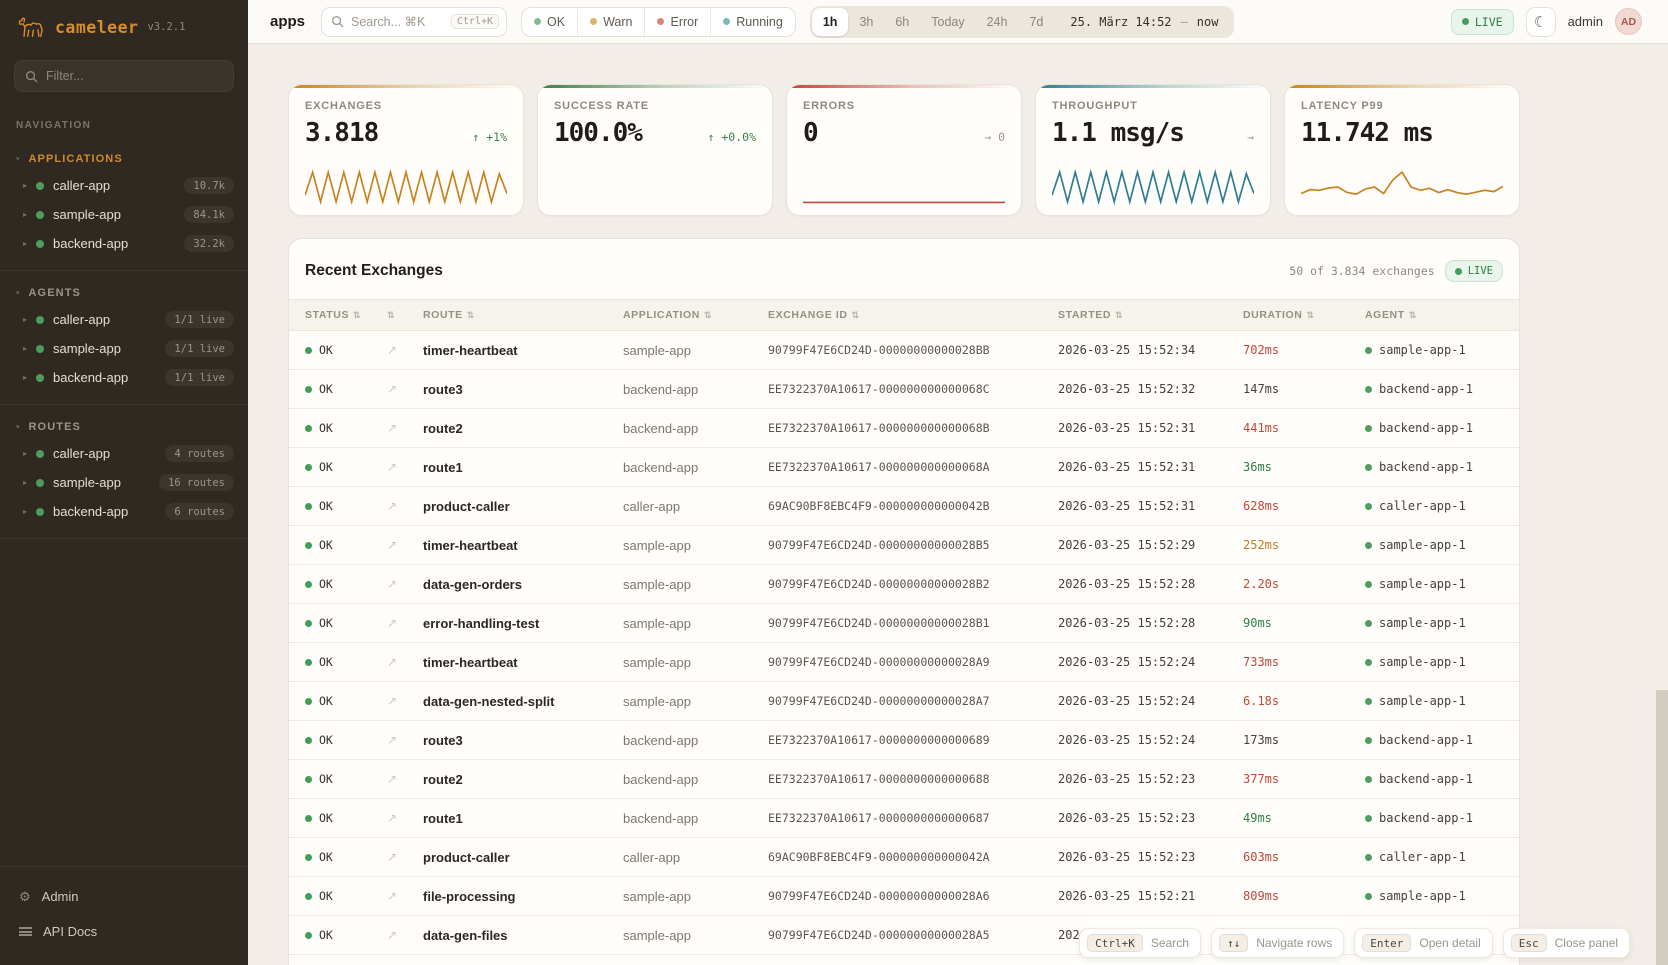 The width and height of the screenshot is (1668, 965). Describe the element at coordinates (997, 21) in the screenshot. I see `time-range-24h: 24h` at that location.